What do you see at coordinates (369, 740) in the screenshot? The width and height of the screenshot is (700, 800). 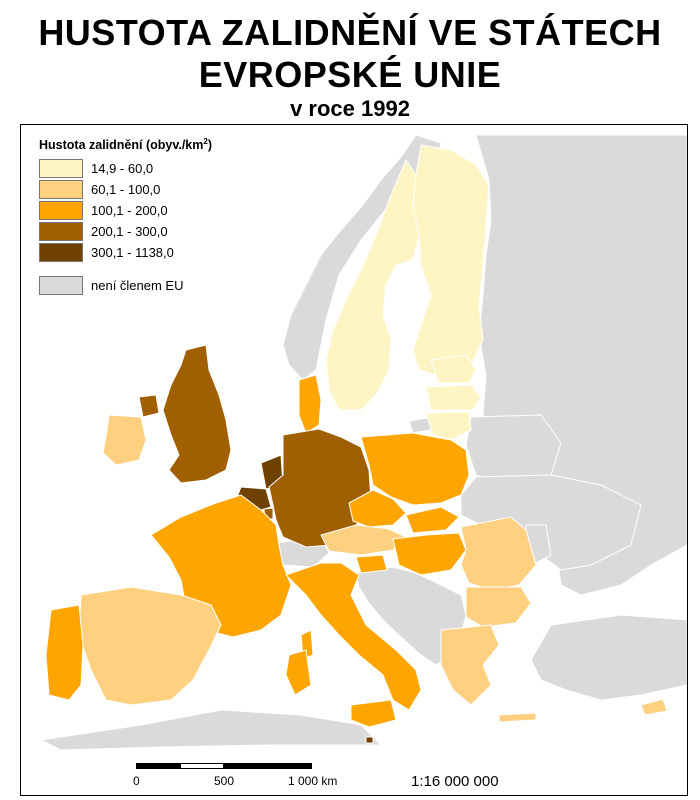 I see `country-malta` at bounding box center [369, 740].